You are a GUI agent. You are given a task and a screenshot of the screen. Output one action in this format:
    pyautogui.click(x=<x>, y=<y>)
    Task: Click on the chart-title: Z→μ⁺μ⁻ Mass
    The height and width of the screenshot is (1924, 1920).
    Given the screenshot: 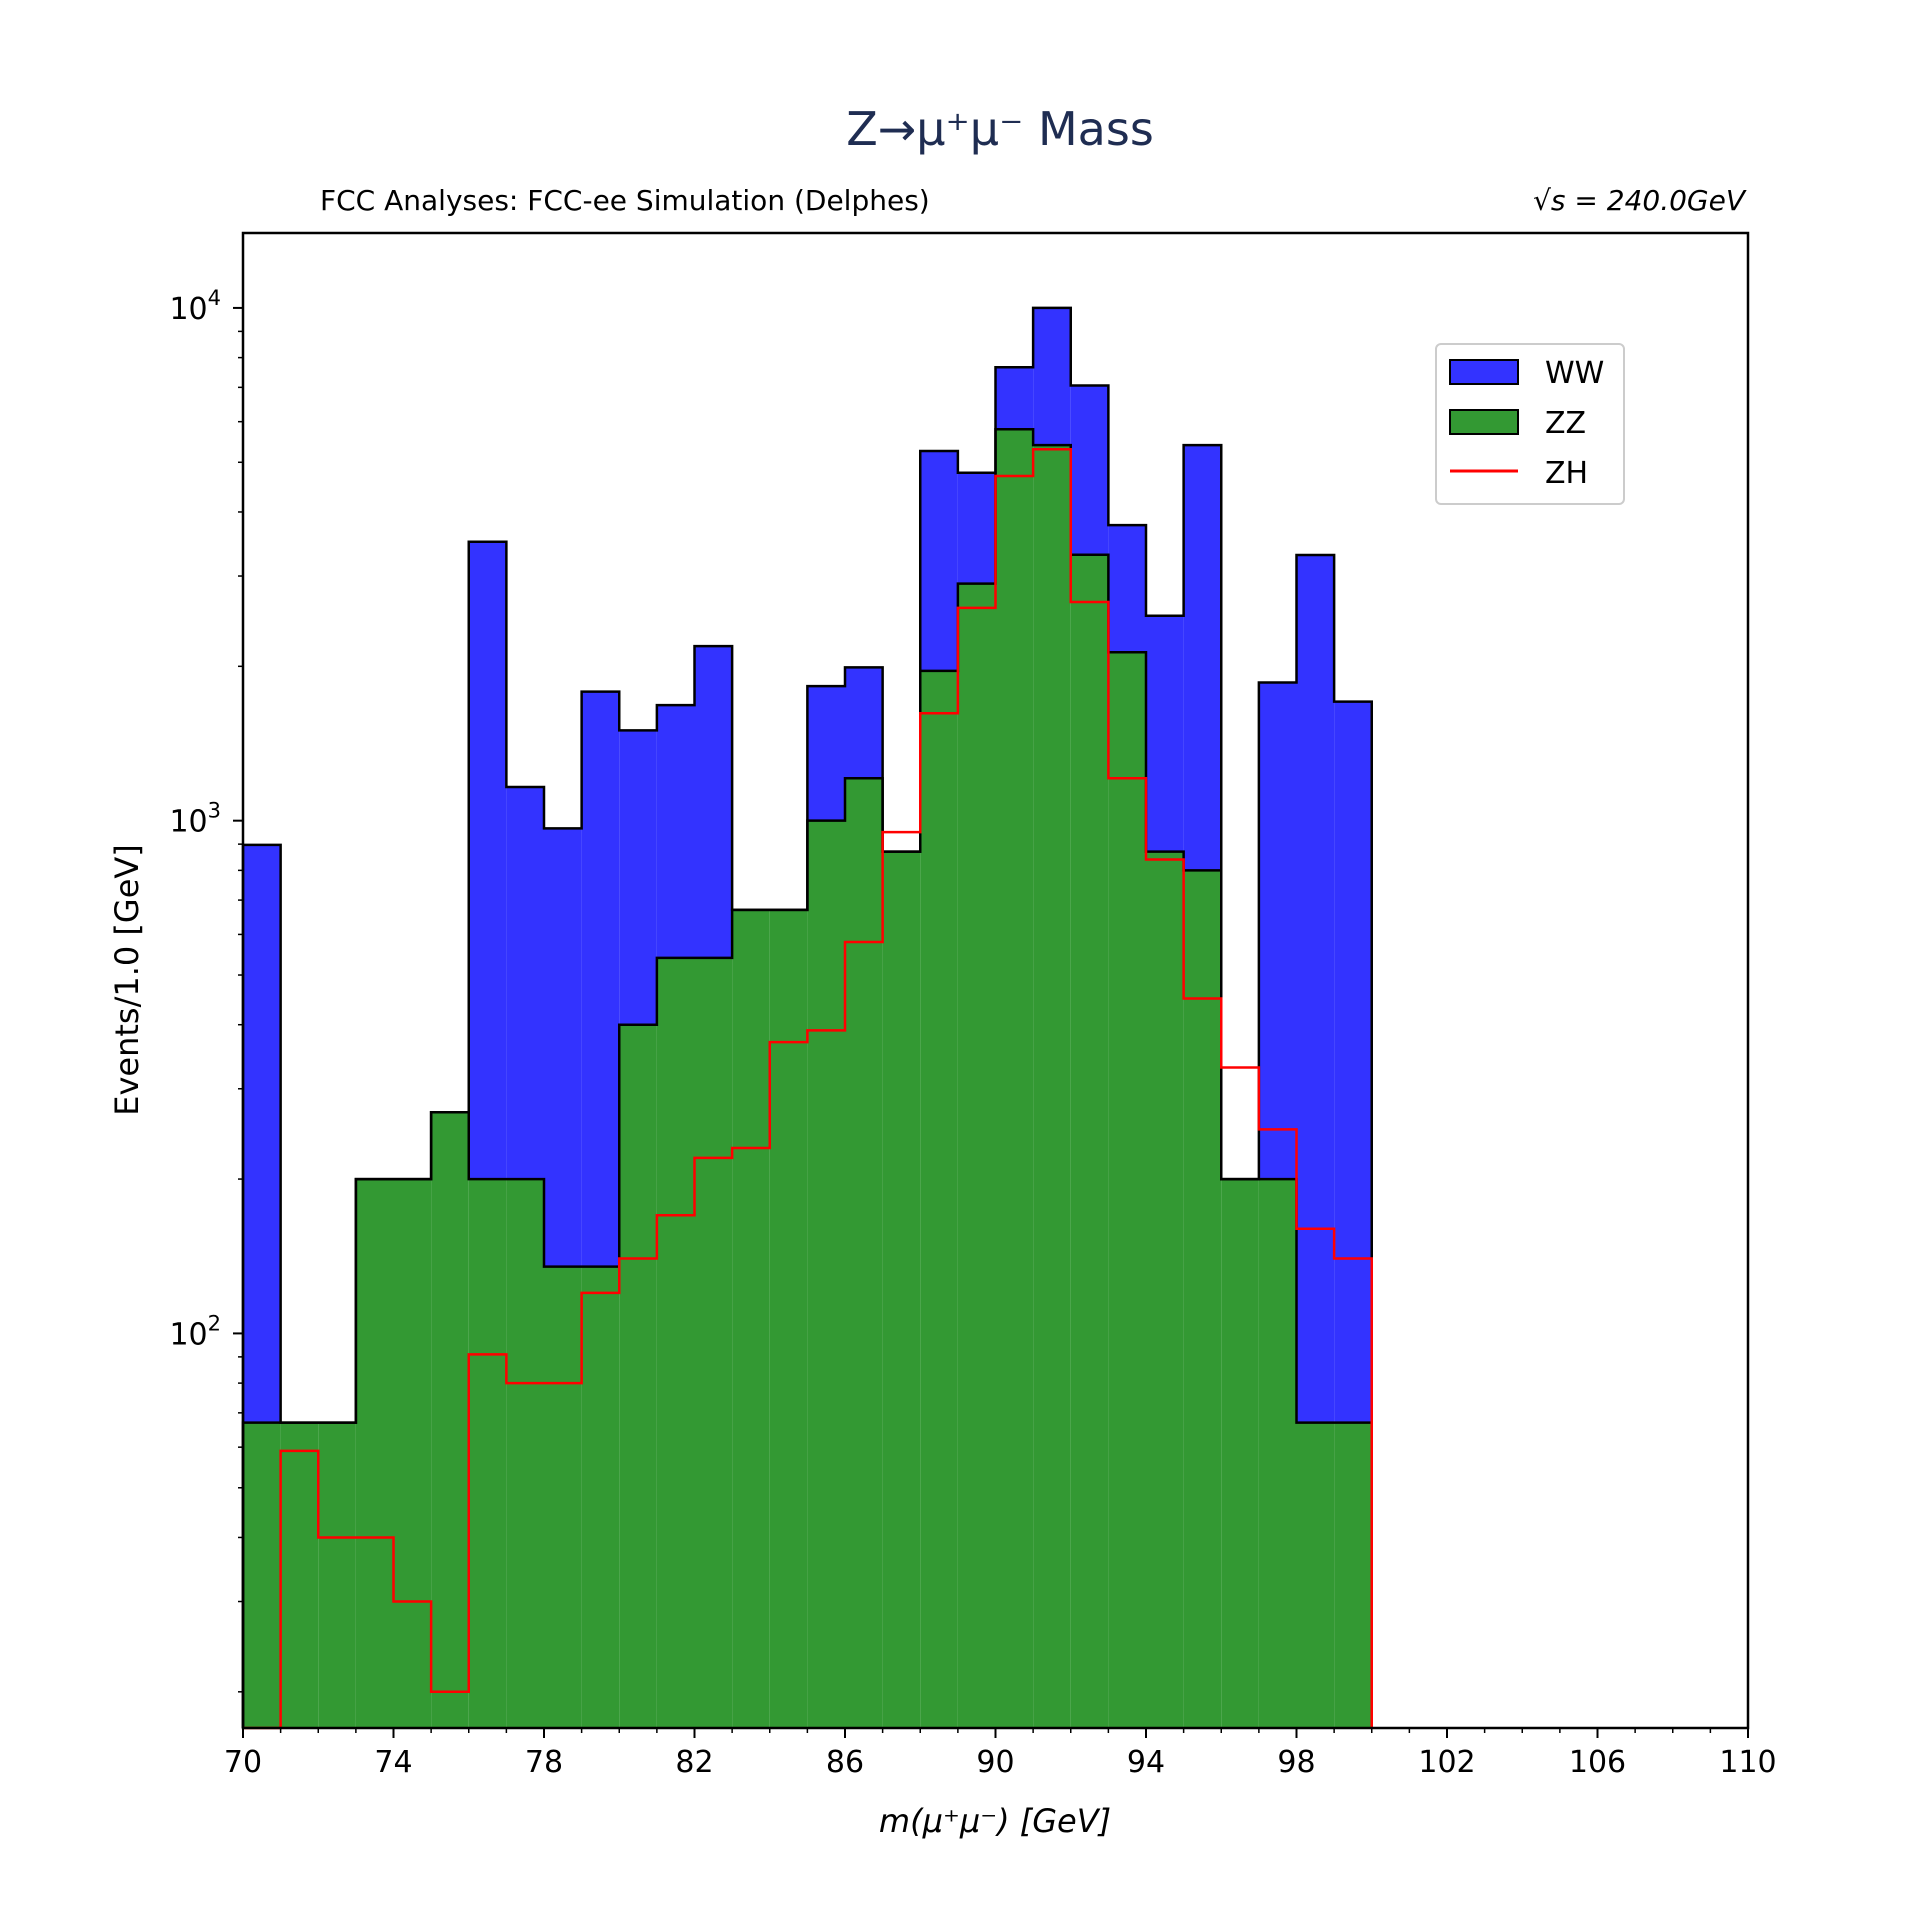 What is the action you would take?
    pyautogui.click(x=1000, y=129)
    